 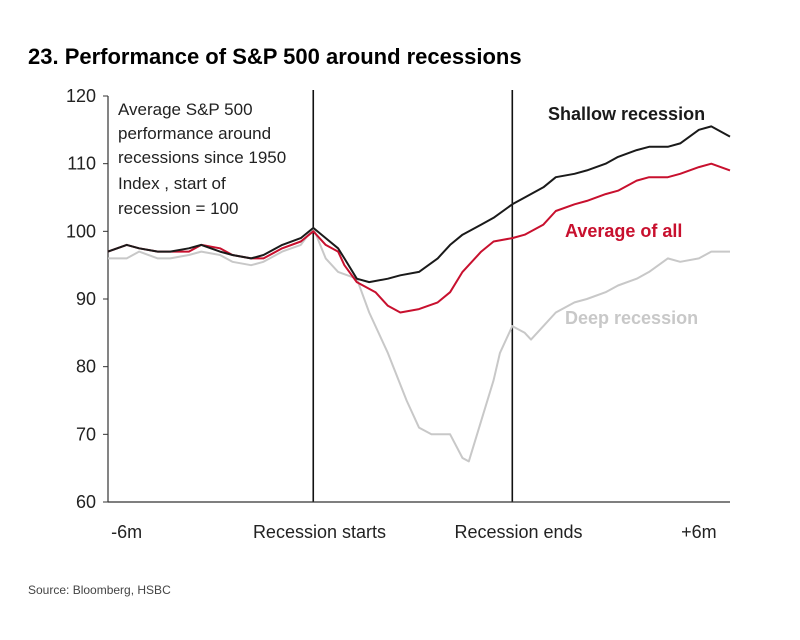 What do you see at coordinates (699, 532) in the screenshot?
I see `x-tick-label: +6m` at bounding box center [699, 532].